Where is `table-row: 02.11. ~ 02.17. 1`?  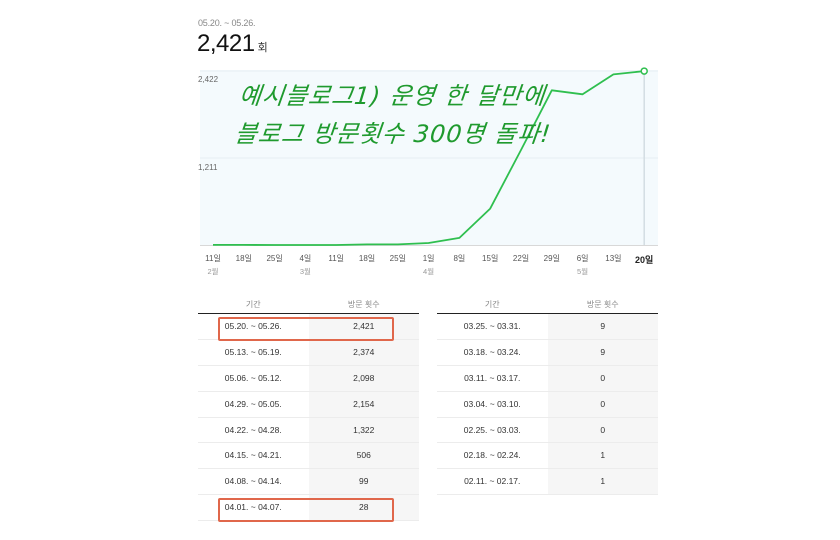 table-row: 02.11. ~ 02.17. 1 is located at coordinates (547, 482).